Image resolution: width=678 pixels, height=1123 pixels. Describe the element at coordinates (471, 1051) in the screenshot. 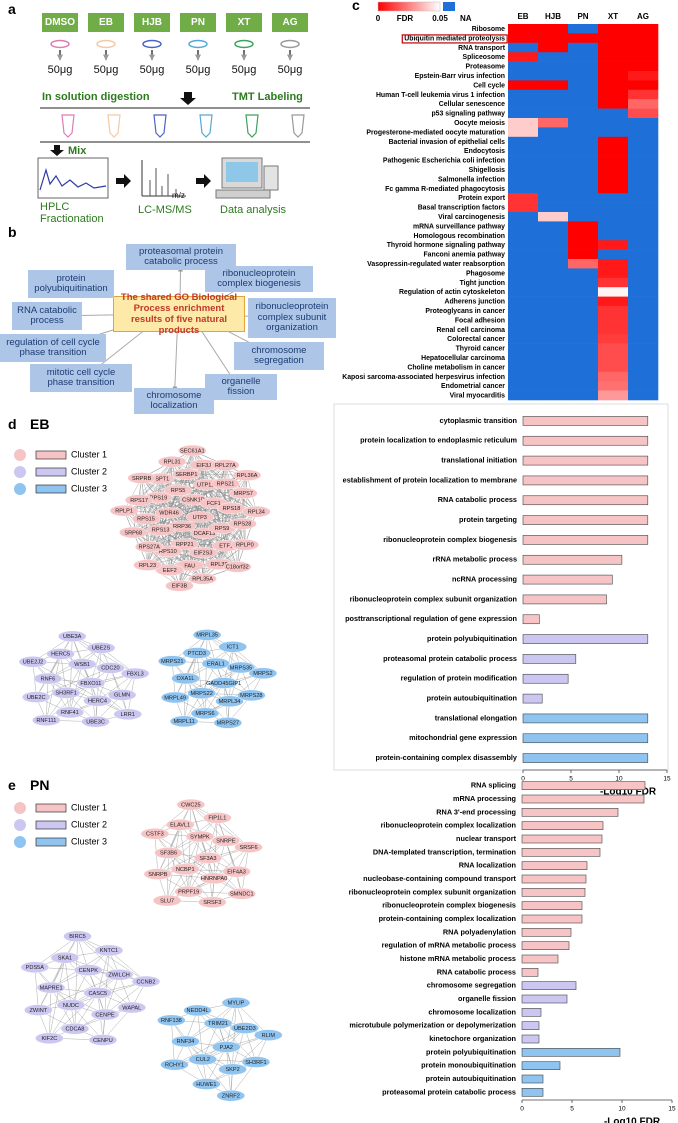

I see `category-label: protein polyubiquitination` at that location.